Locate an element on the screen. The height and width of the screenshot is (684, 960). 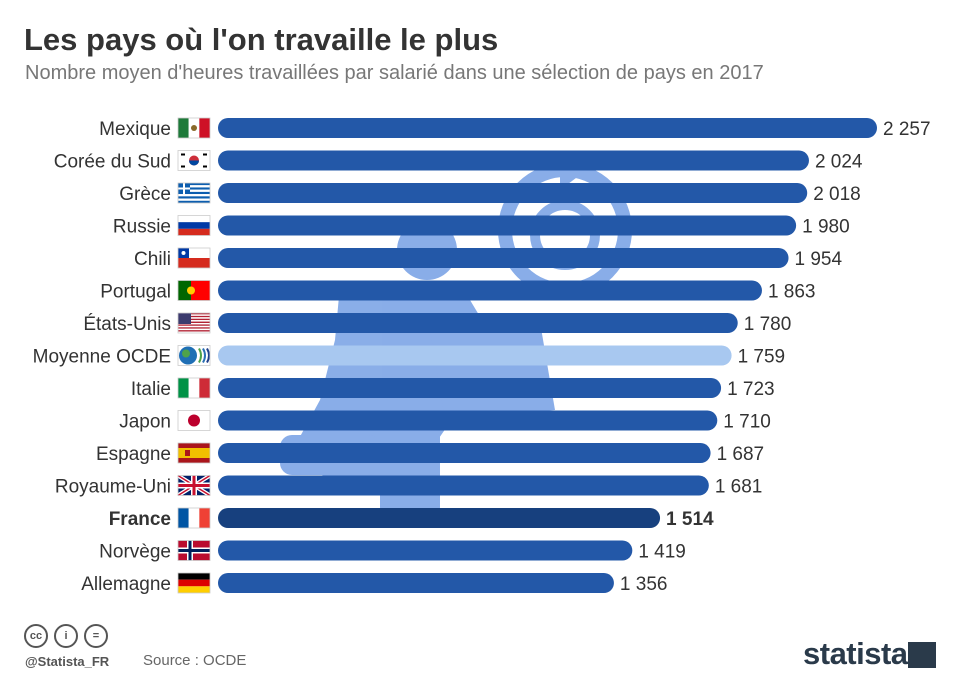
category-label: Mexique is located at coordinates (135, 129).